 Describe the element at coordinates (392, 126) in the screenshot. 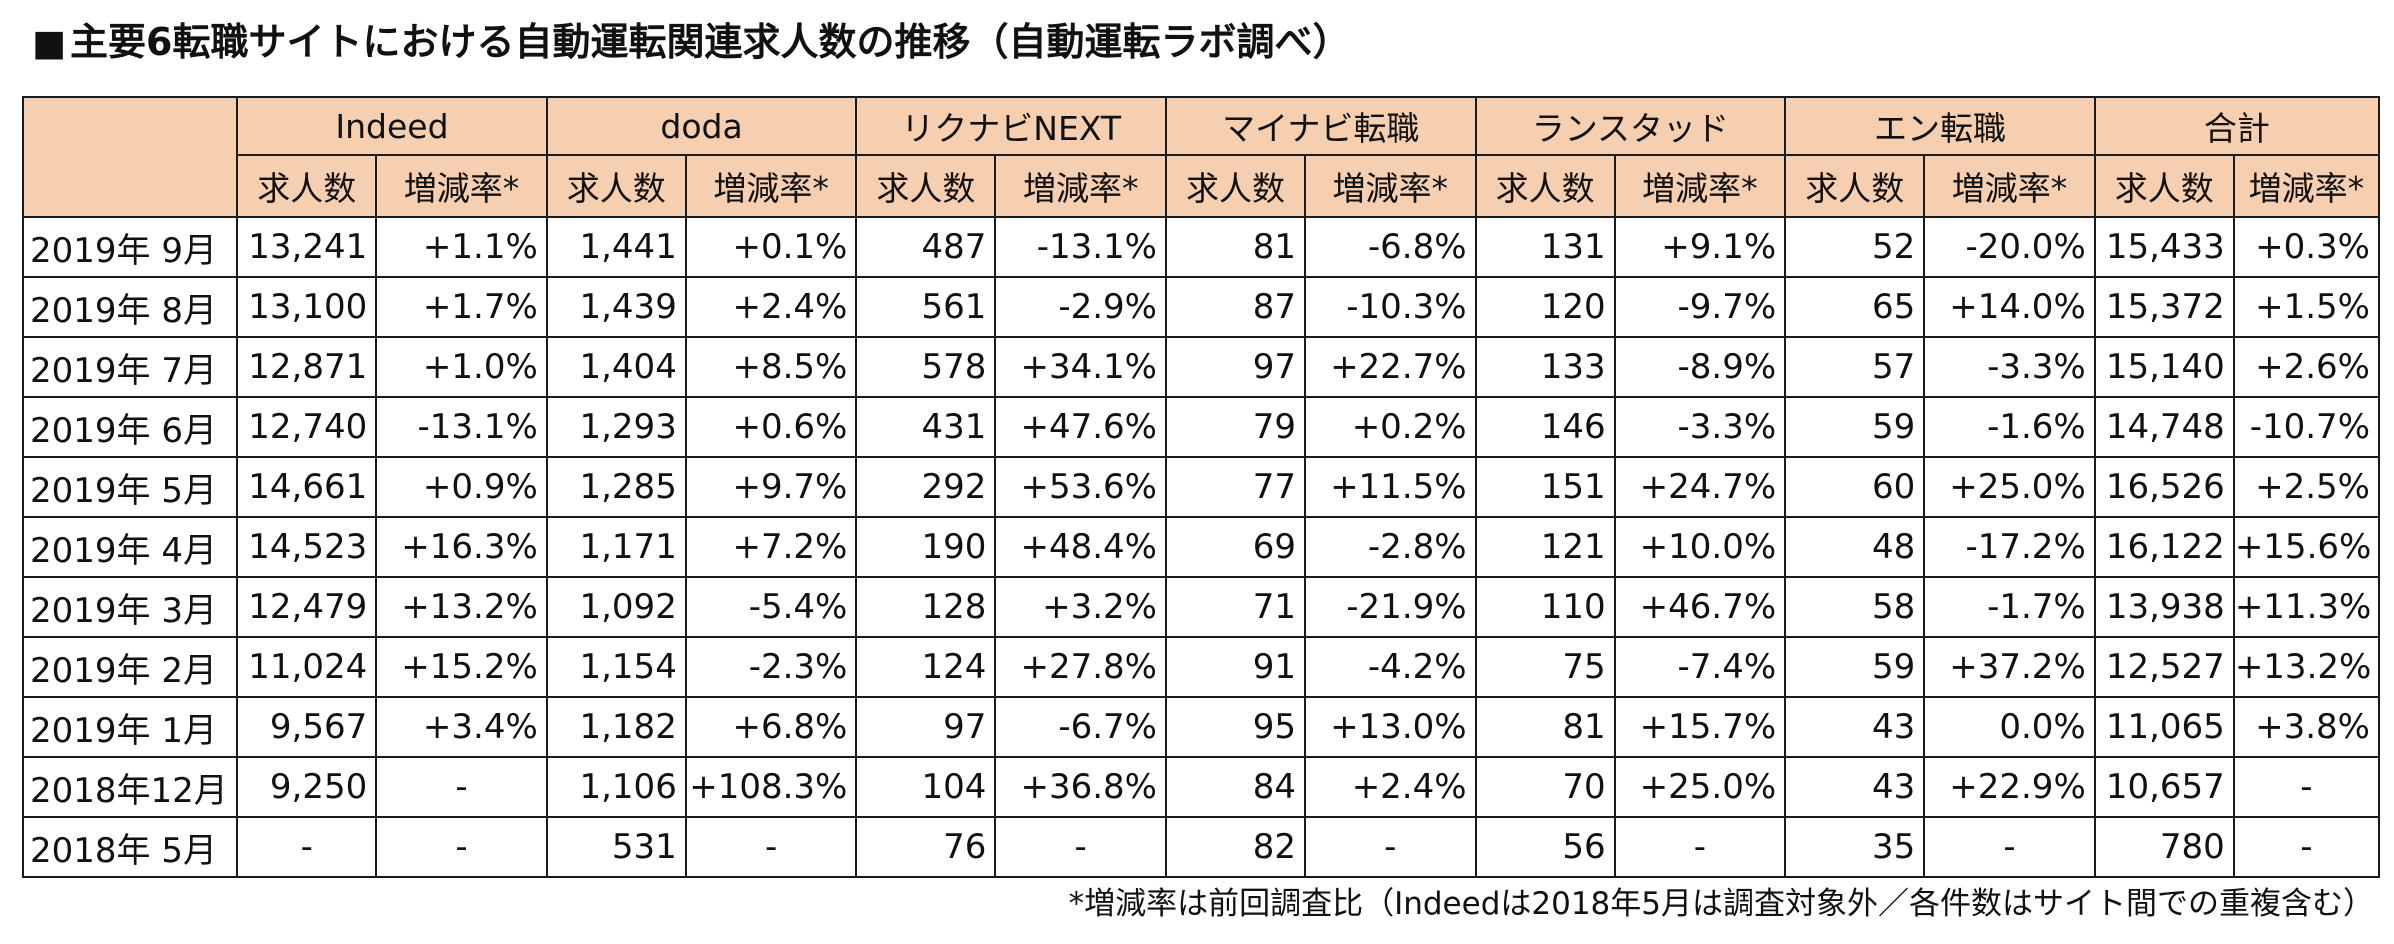

I see `site-header-indeed: Indeed` at that location.